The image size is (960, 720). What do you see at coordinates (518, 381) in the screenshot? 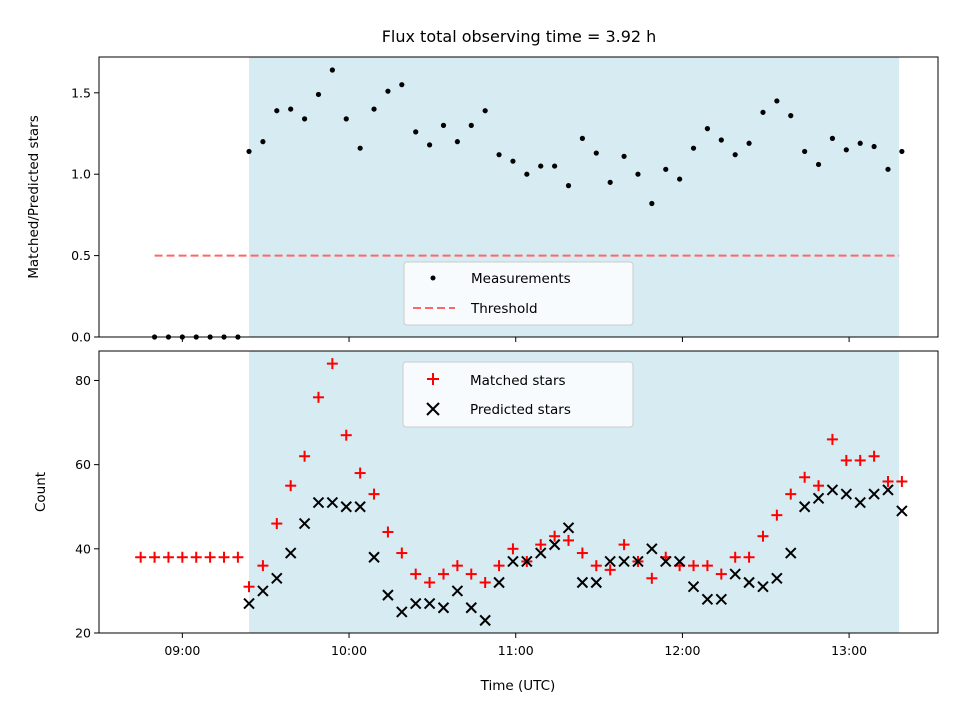
I see `legend-matched-label: Matched stars` at bounding box center [518, 381].